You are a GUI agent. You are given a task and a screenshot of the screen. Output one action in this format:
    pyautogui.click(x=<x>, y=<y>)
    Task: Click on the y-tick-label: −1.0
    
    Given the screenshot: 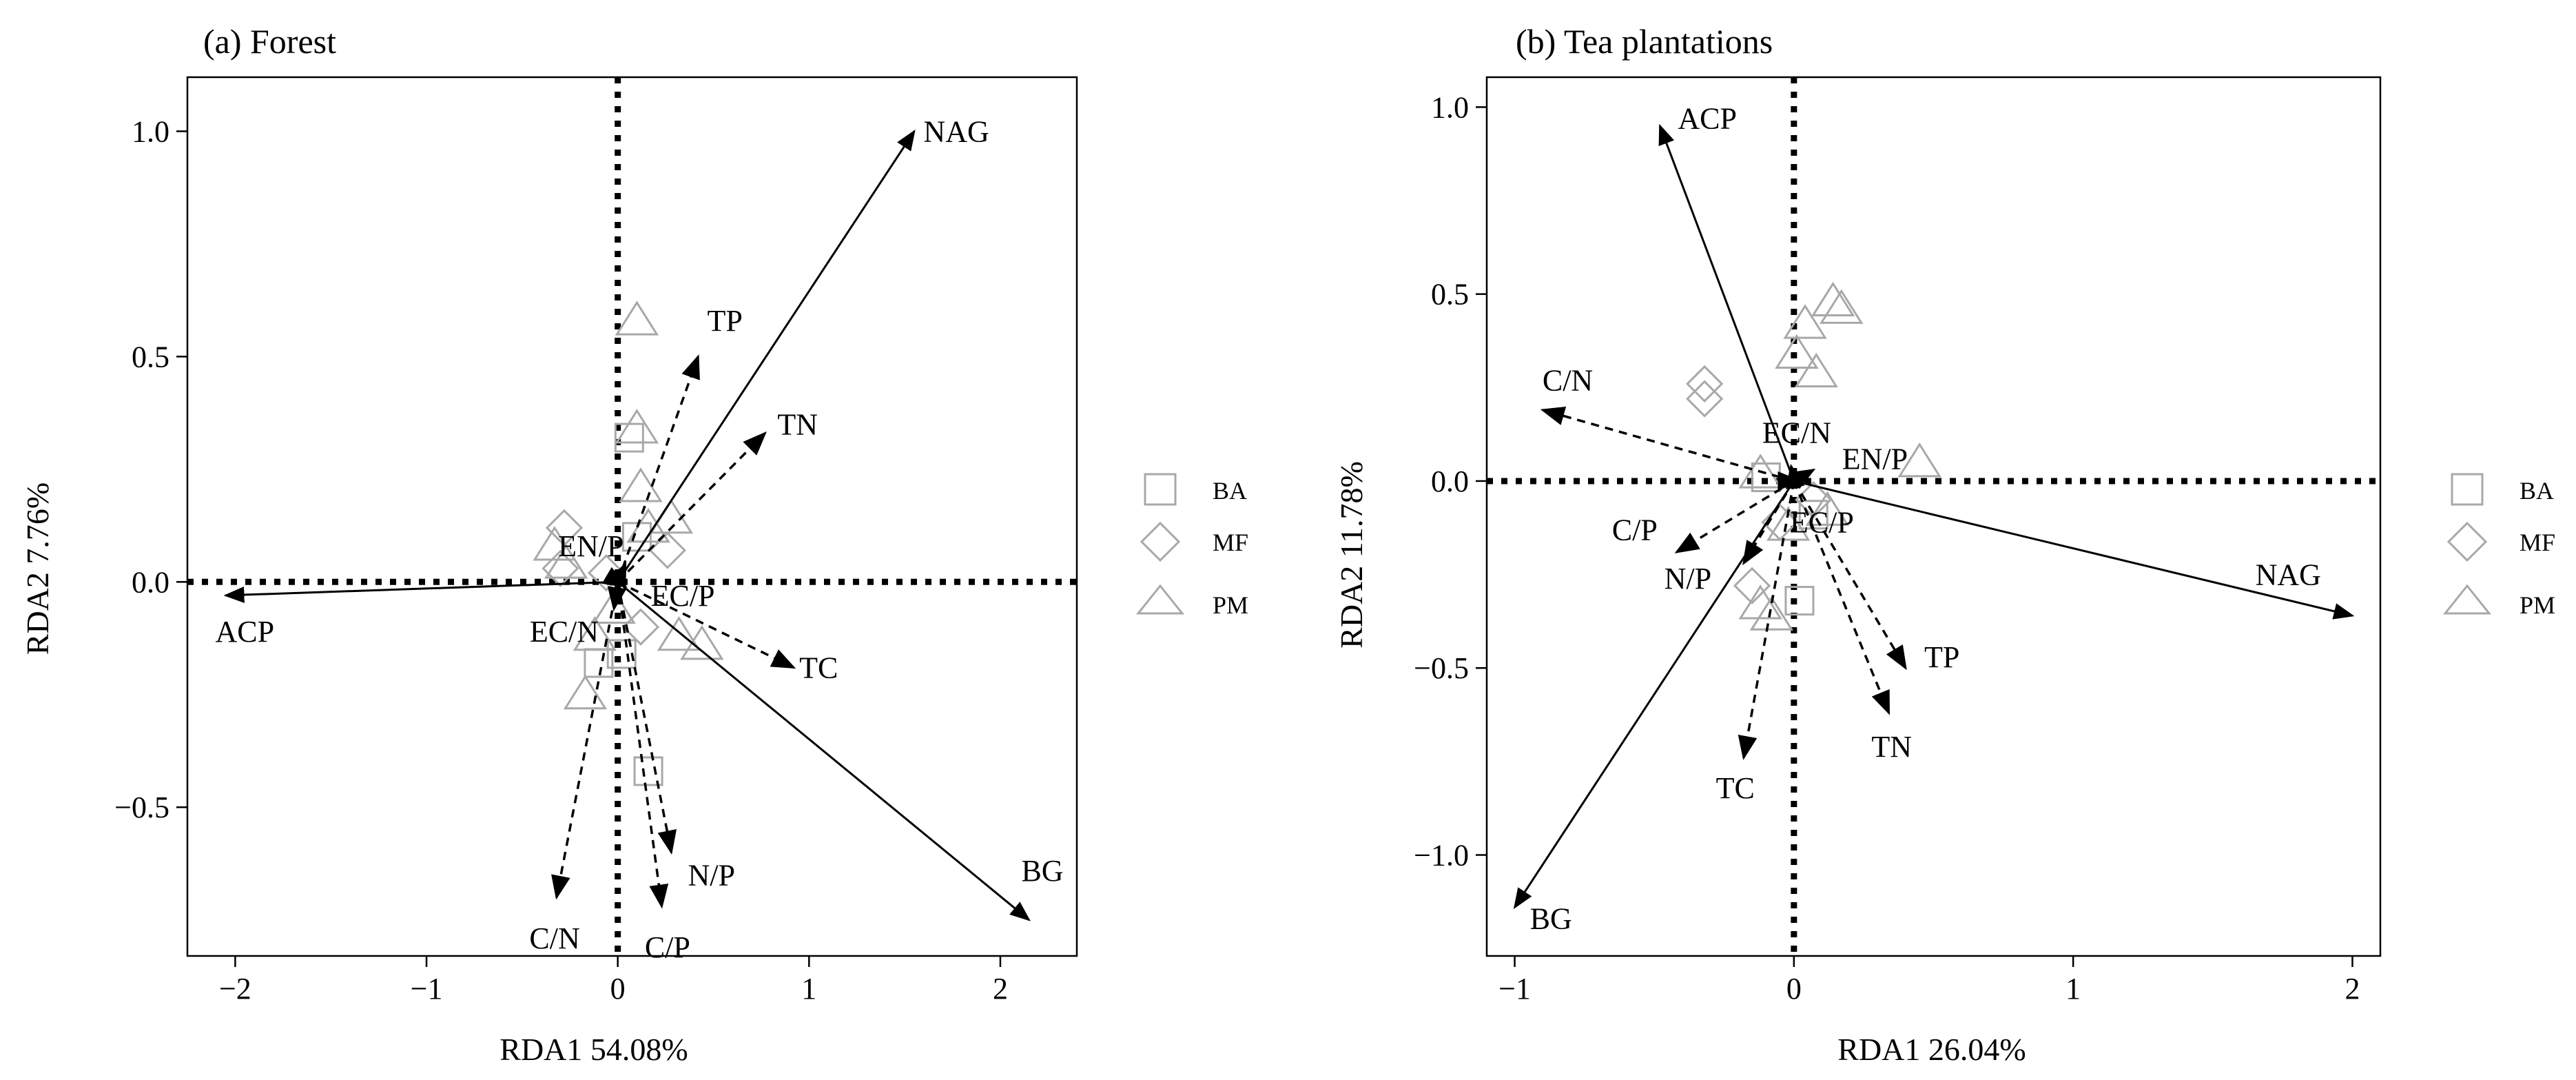 What is the action you would take?
    pyautogui.click(x=1441, y=856)
    